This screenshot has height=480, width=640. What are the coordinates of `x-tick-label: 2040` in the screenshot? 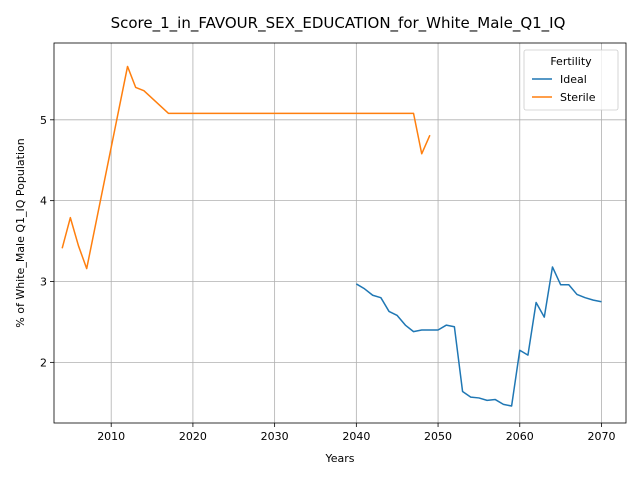 It's located at (356, 436).